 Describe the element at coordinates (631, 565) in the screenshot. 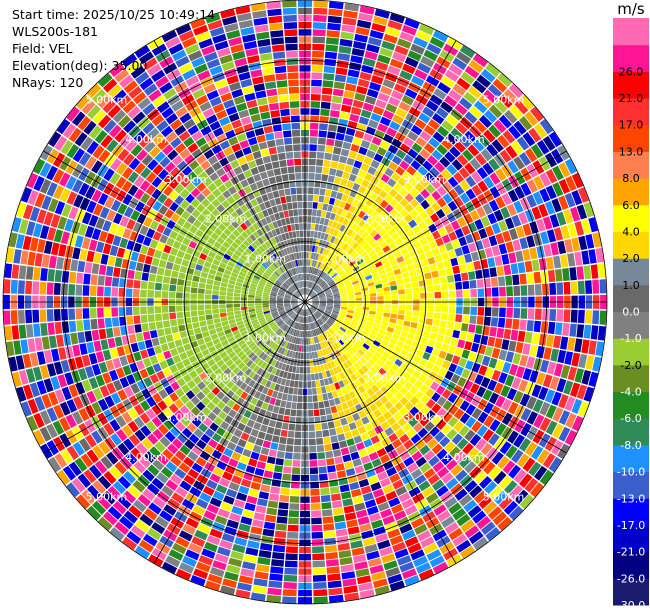

I see `colorbar-swatch` at that location.